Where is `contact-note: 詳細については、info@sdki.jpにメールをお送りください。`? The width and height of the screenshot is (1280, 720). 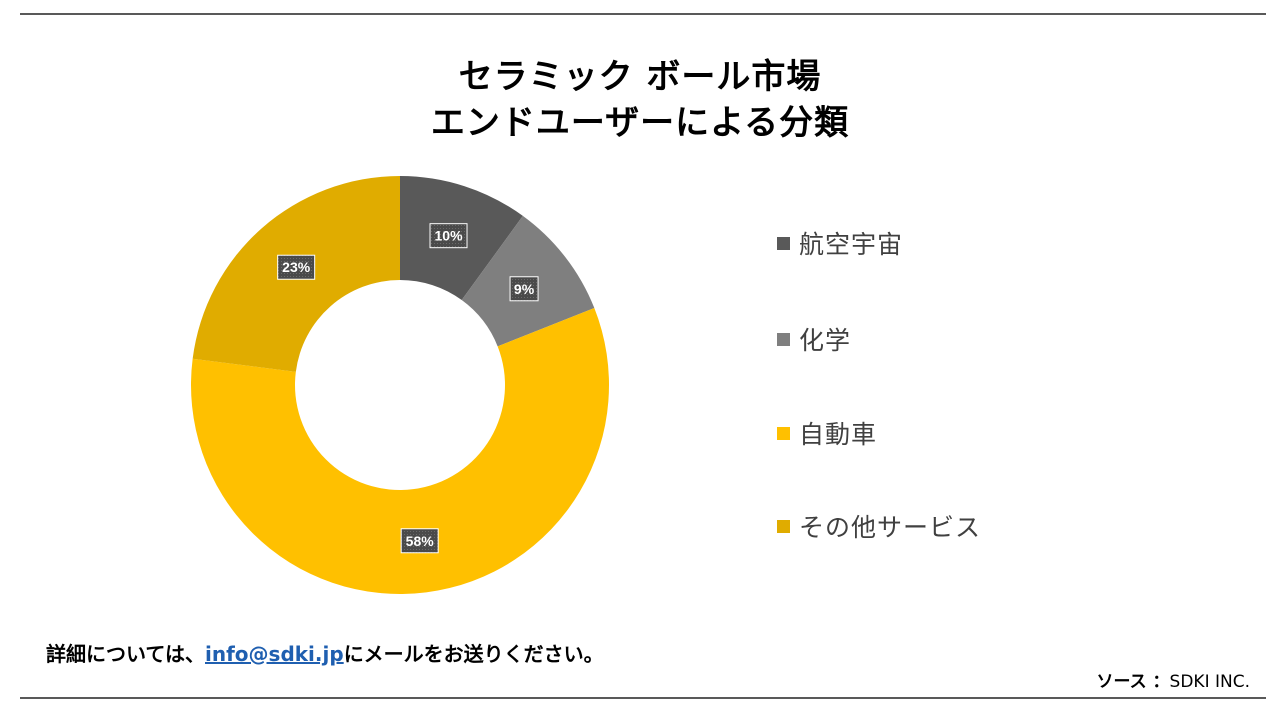
contact-note: 詳細については、info@sdki.jpにメールをお送りください。 is located at coordinates (325, 652).